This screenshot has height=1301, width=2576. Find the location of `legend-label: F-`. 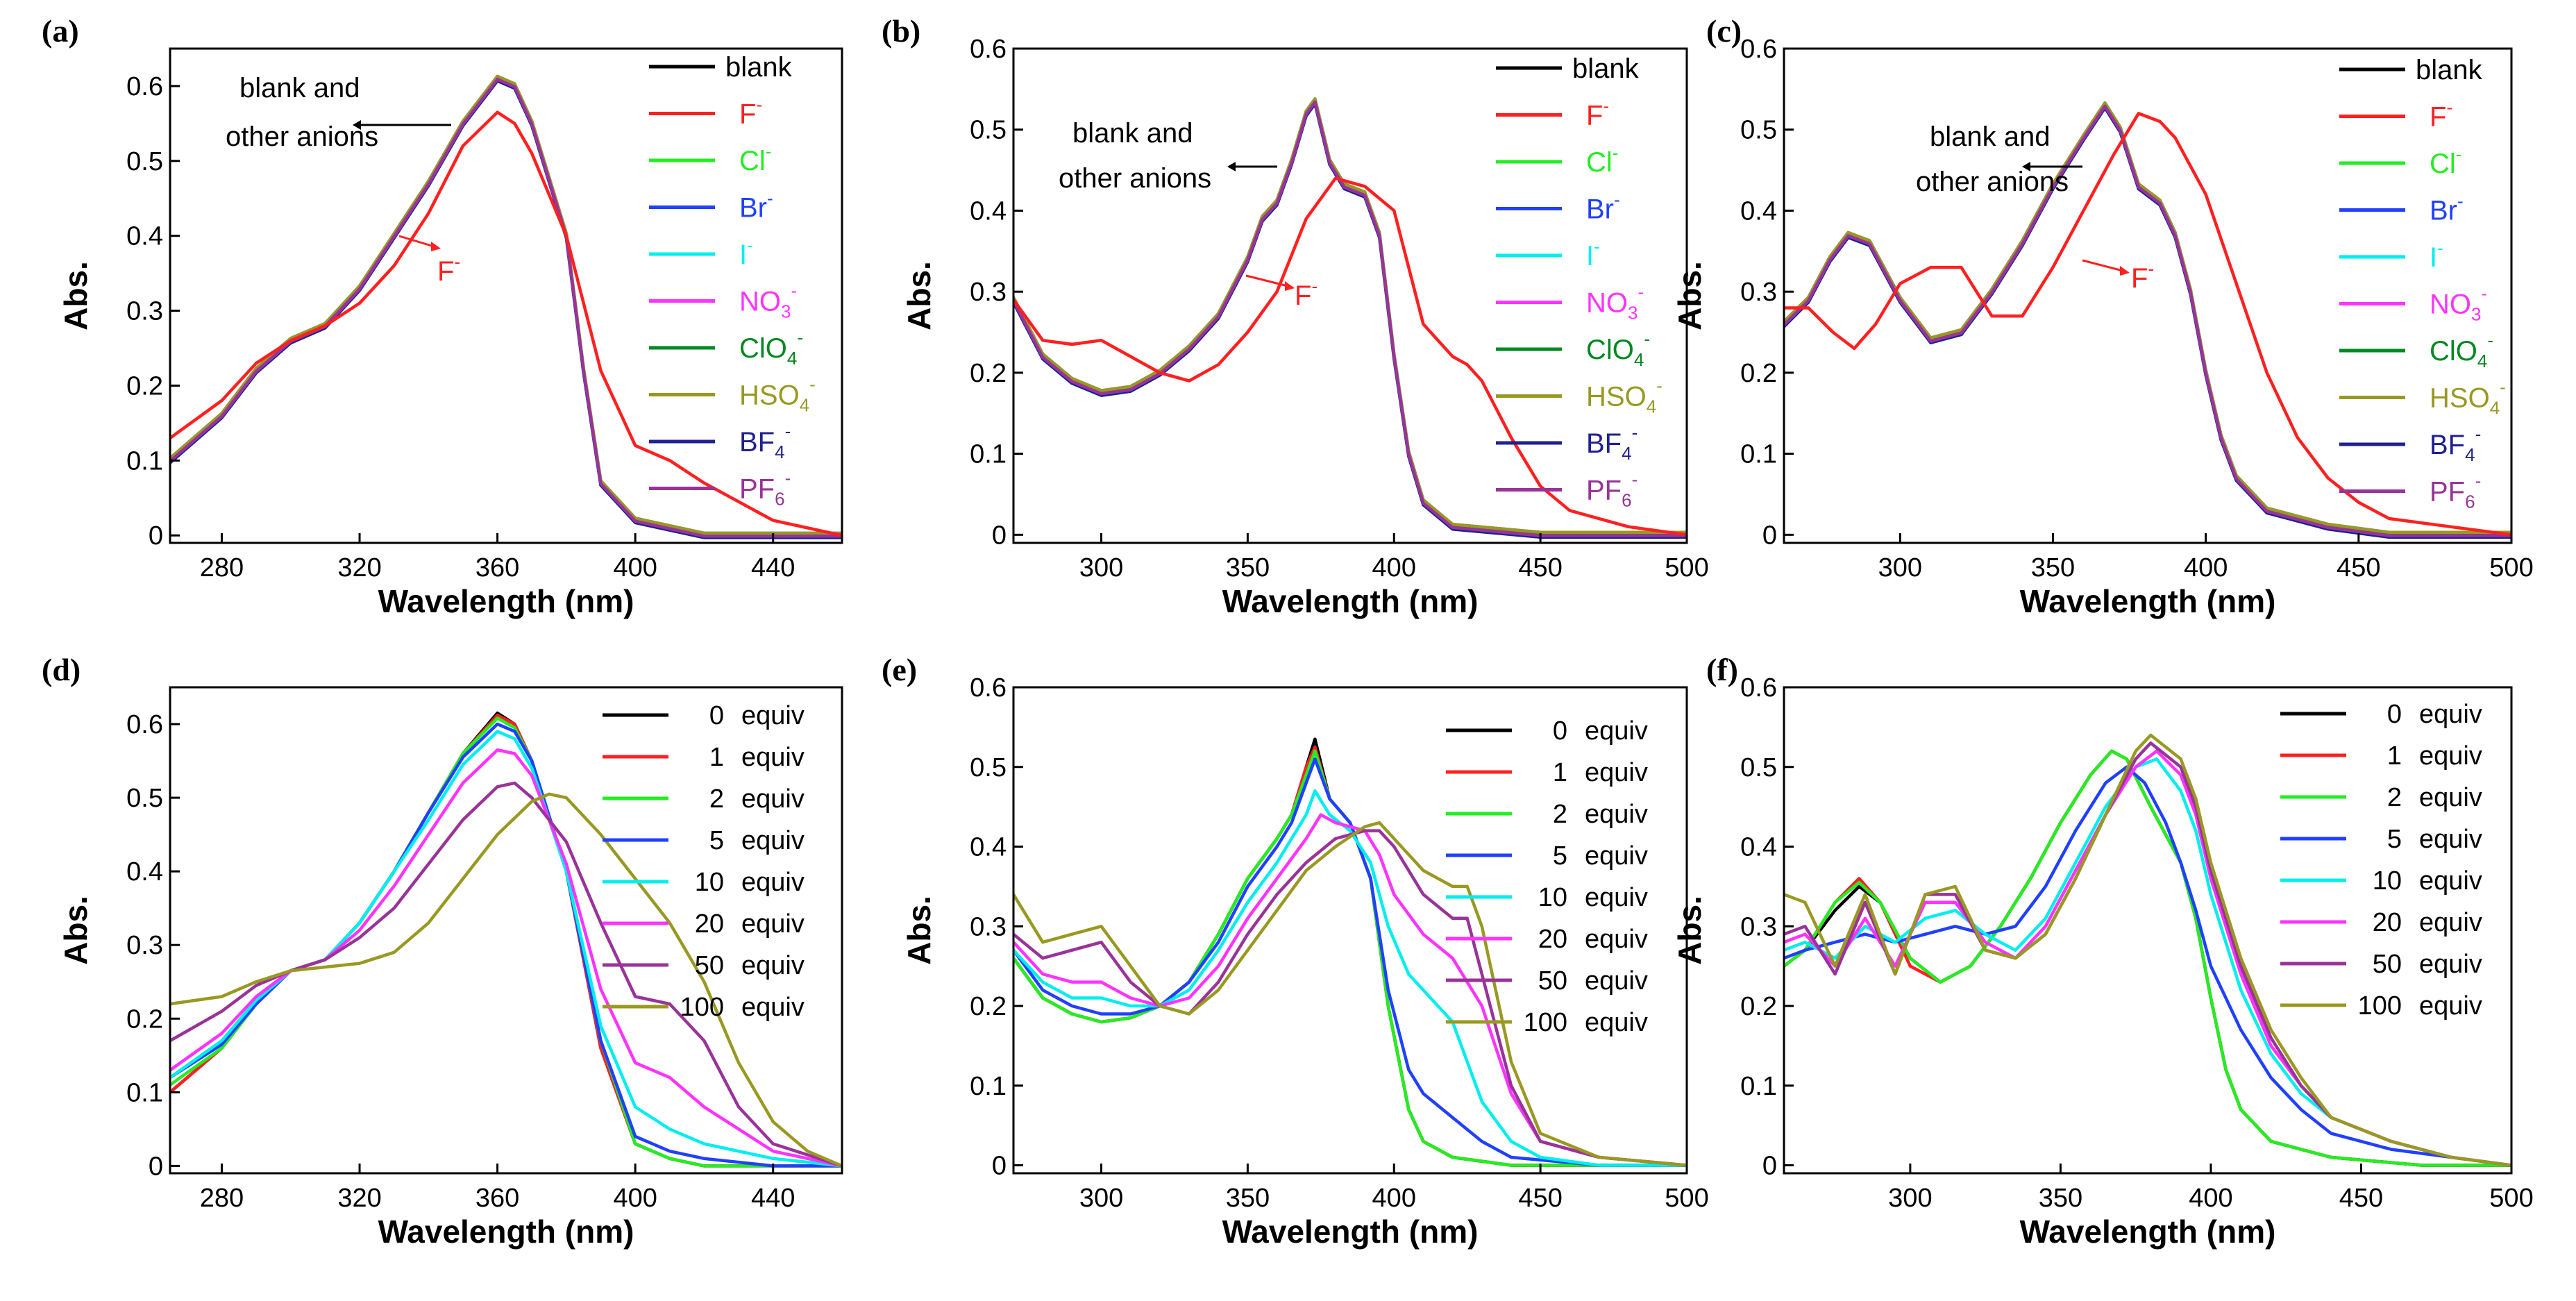

legend-label: F- is located at coordinates (1597, 113).